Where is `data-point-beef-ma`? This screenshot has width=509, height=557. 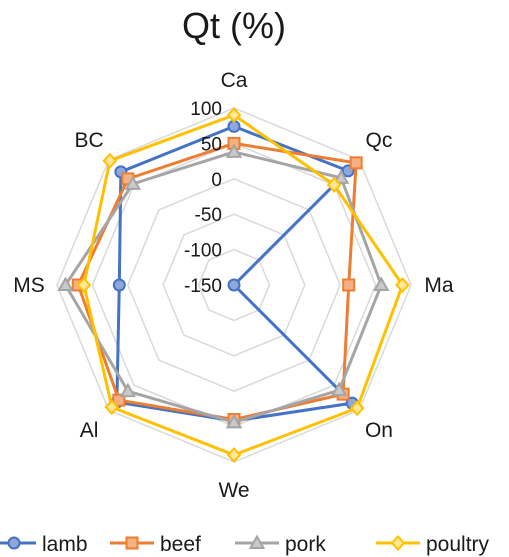
data-point-beef-ma is located at coordinates (349, 285).